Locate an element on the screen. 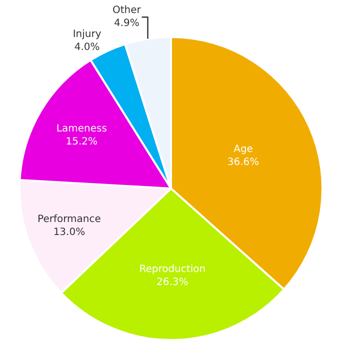 This screenshot has height=350, width=342. slice-label: Other is located at coordinates (127, 10).